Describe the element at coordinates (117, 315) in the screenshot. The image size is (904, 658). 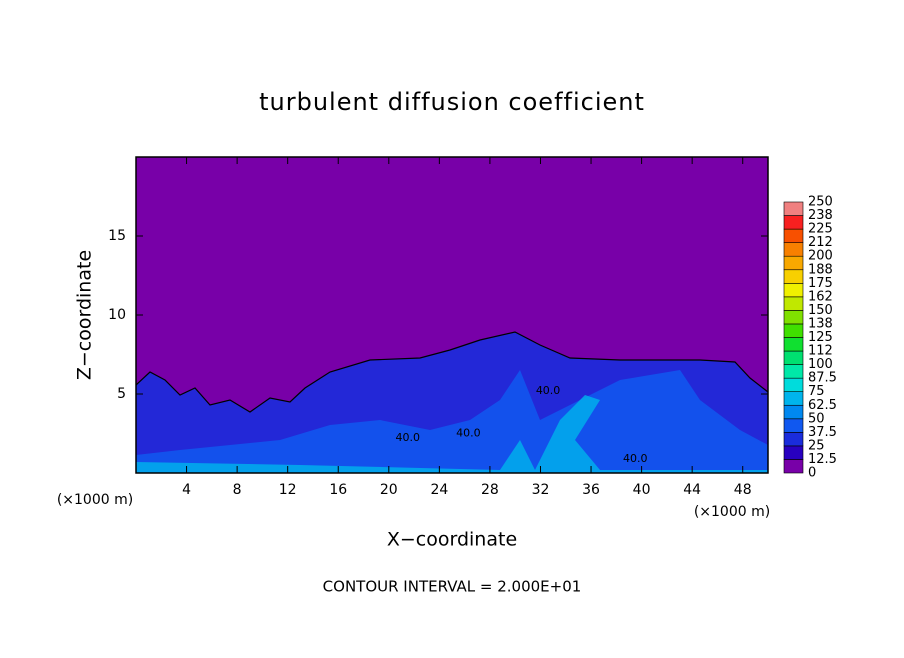
I see `y-tick-label: 10` at that location.